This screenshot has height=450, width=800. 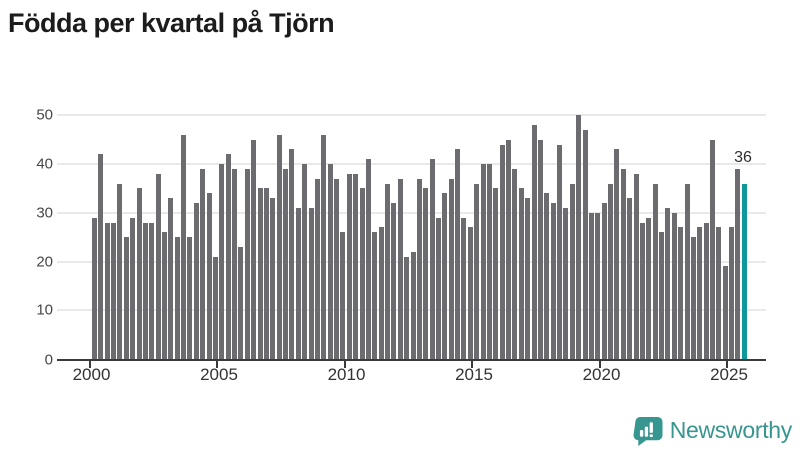 What do you see at coordinates (661, 295) in the screenshot?
I see `bar-2022-q2` at bounding box center [661, 295].